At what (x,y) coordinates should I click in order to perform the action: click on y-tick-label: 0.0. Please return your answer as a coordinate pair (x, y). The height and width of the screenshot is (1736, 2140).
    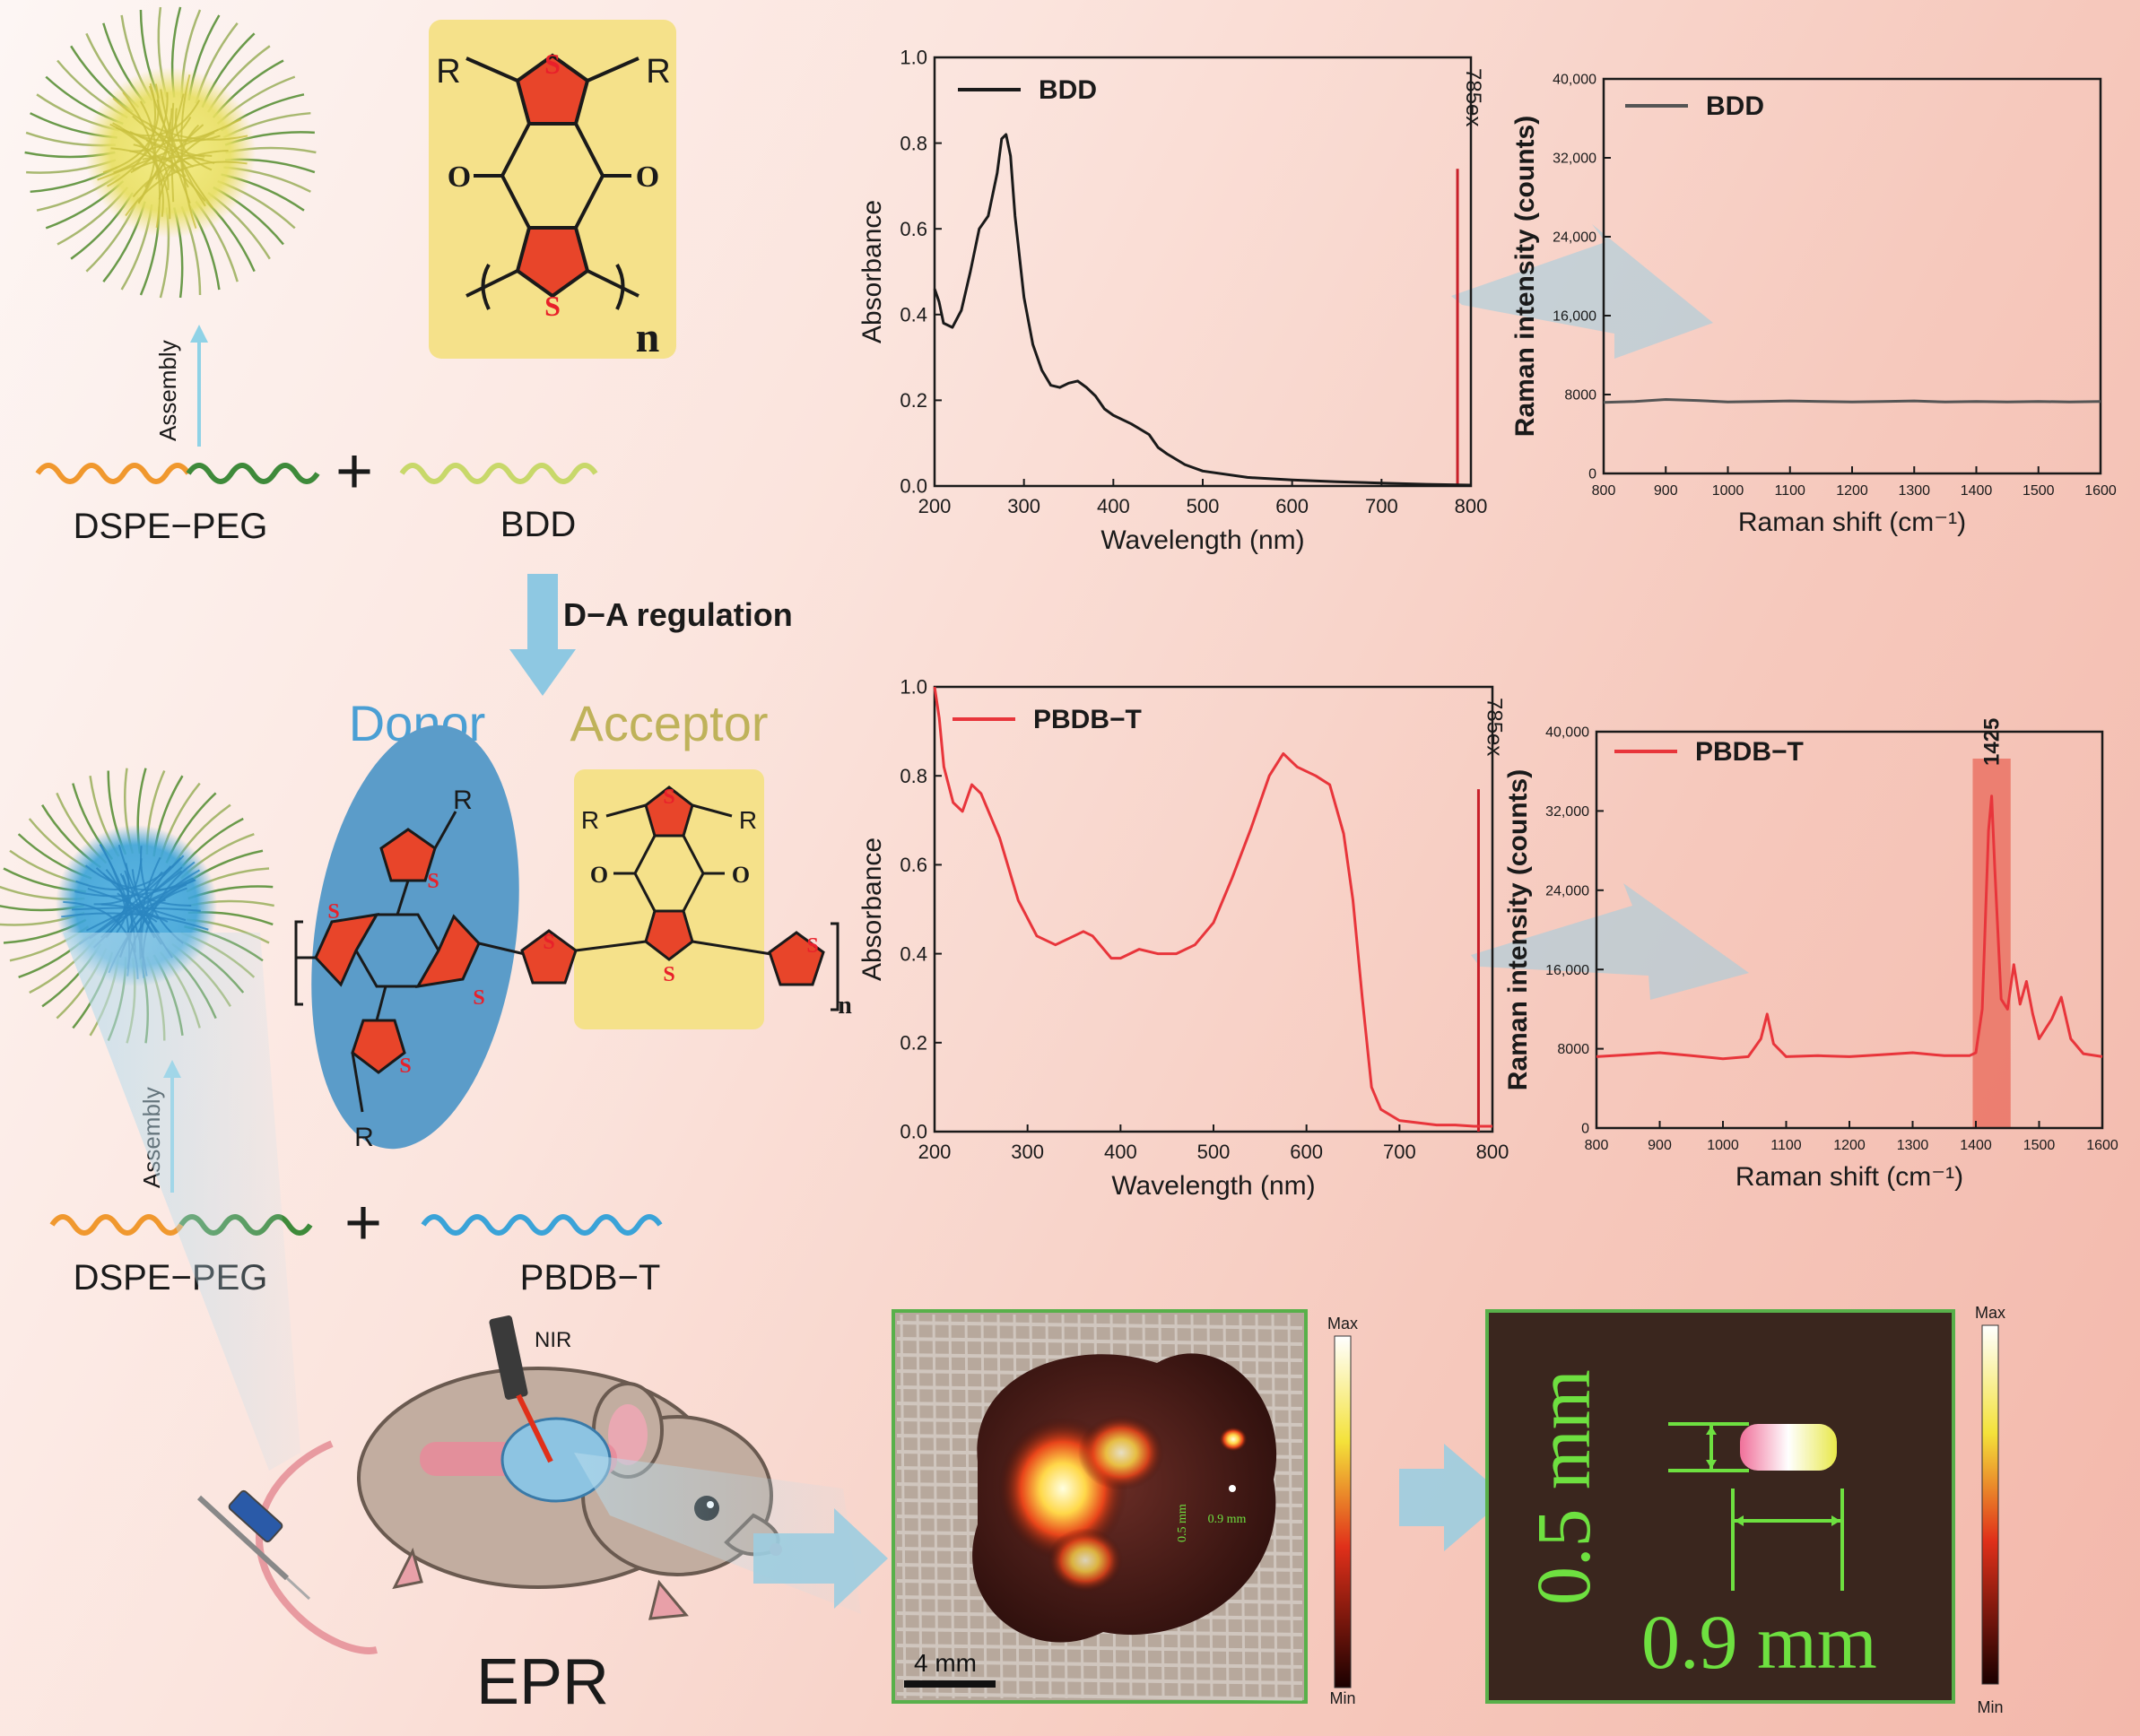
    Looking at the image, I should click on (914, 487).